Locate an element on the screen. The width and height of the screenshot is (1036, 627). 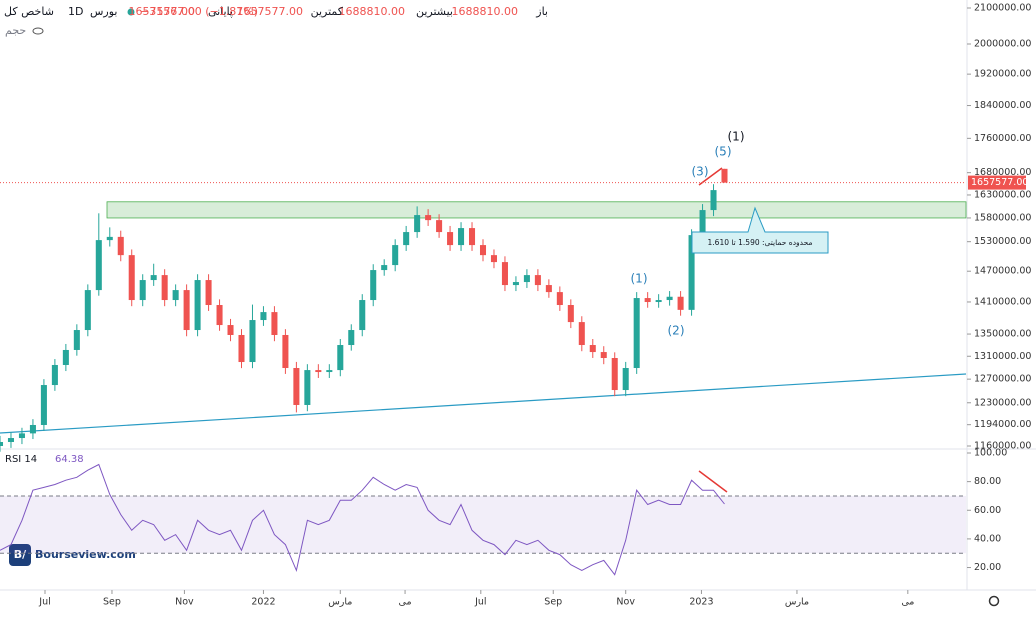
logo-icon is located at coordinates (20, 555).